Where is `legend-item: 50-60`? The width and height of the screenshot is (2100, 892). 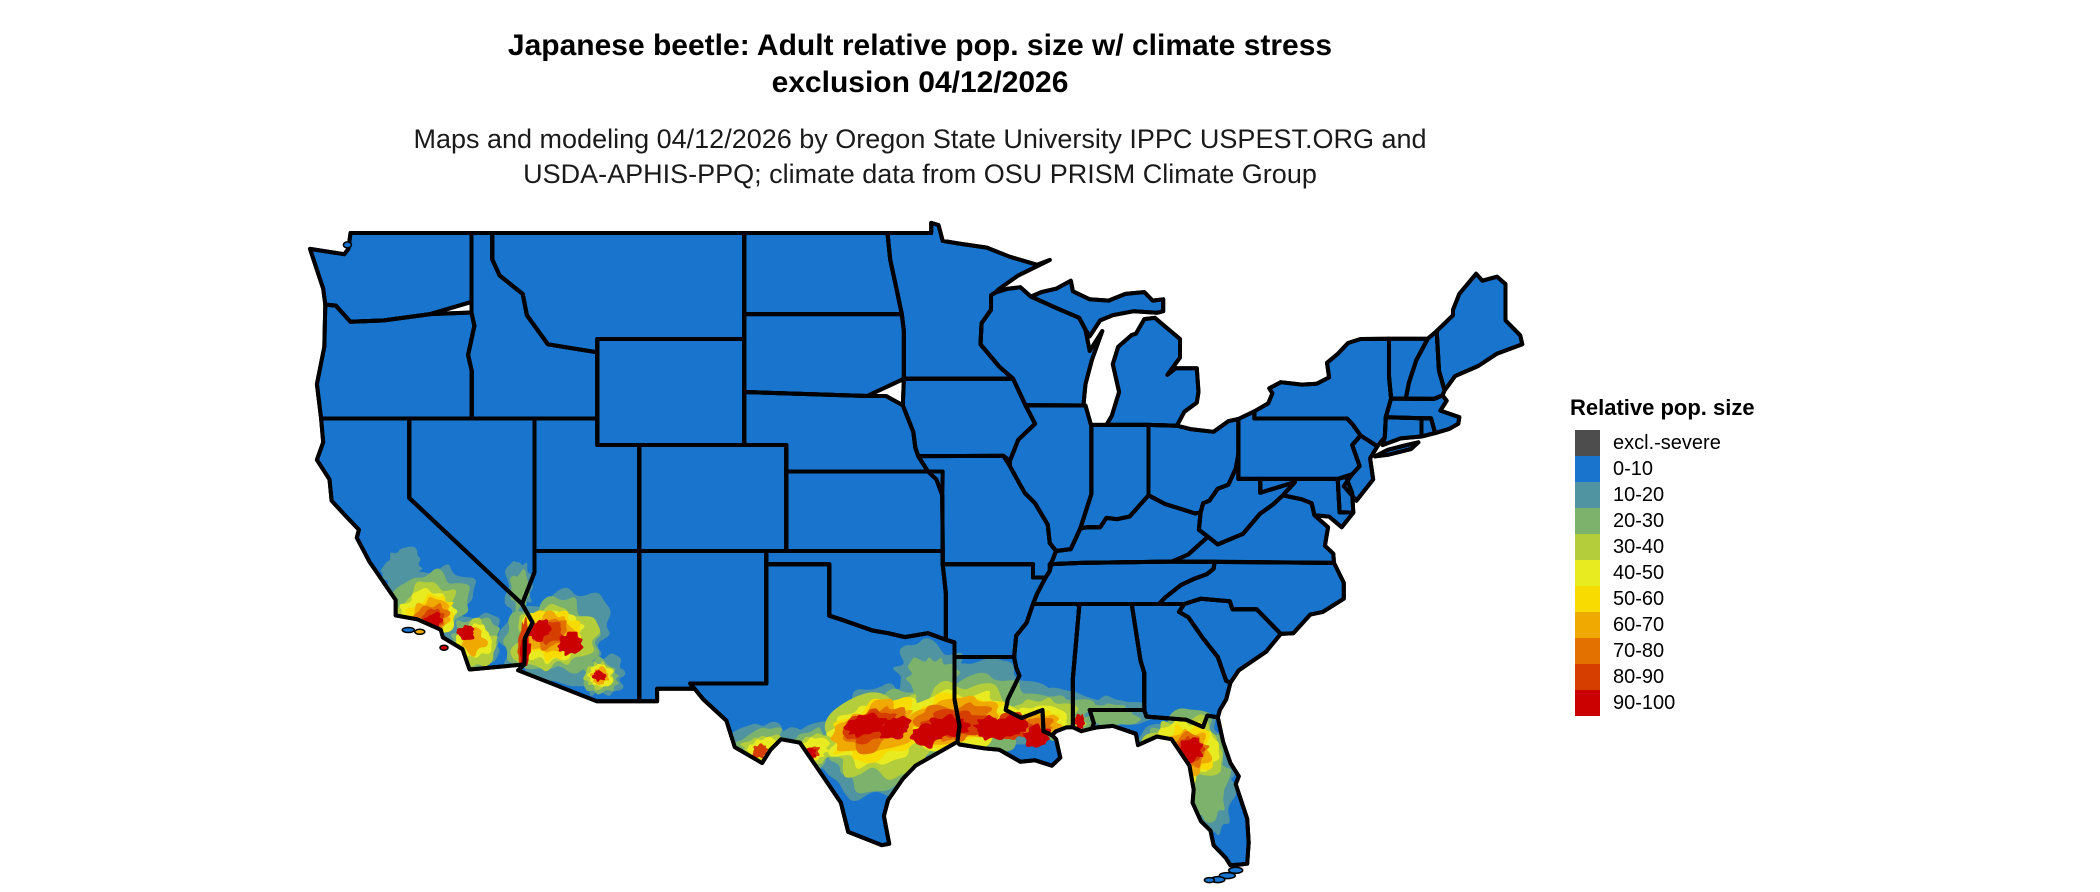
legend-item: 50-60 is located at coordinates (1730, 599).